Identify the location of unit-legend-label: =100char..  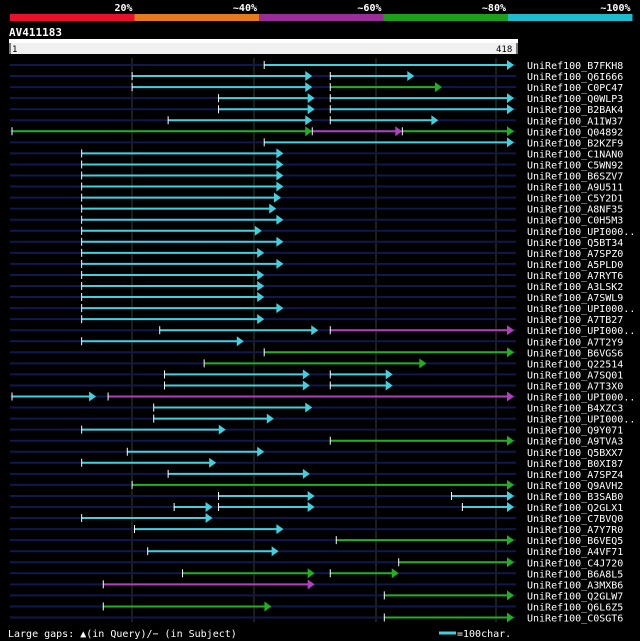
(484, 634).